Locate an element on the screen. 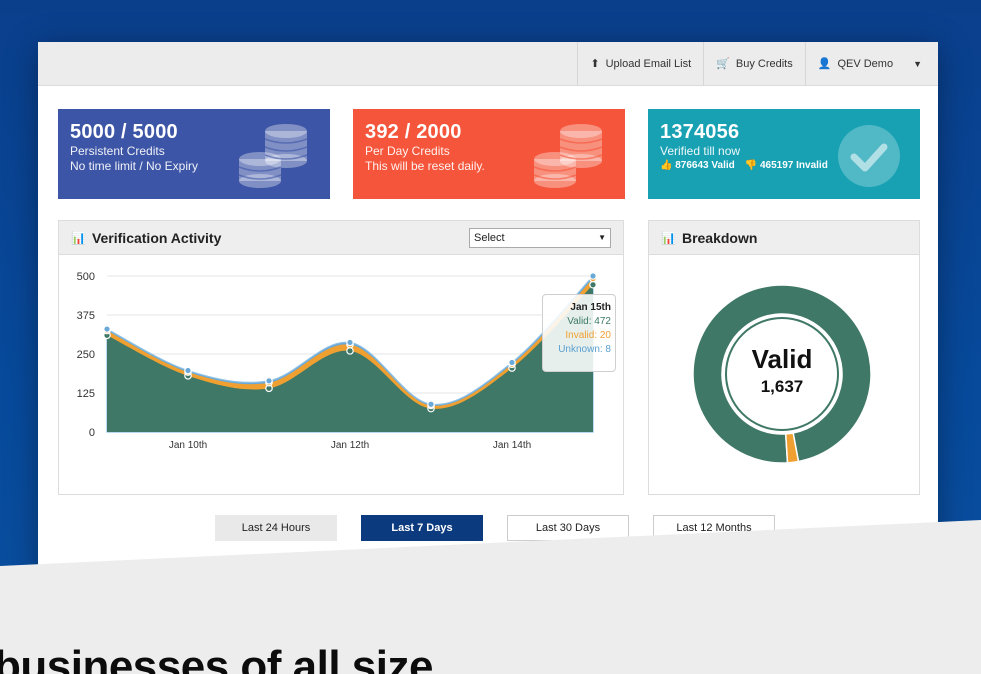 Image resolution: width=981 pixels, height=674 pixels. activity-title: Verification Activity is located at coordinates (156, 237).